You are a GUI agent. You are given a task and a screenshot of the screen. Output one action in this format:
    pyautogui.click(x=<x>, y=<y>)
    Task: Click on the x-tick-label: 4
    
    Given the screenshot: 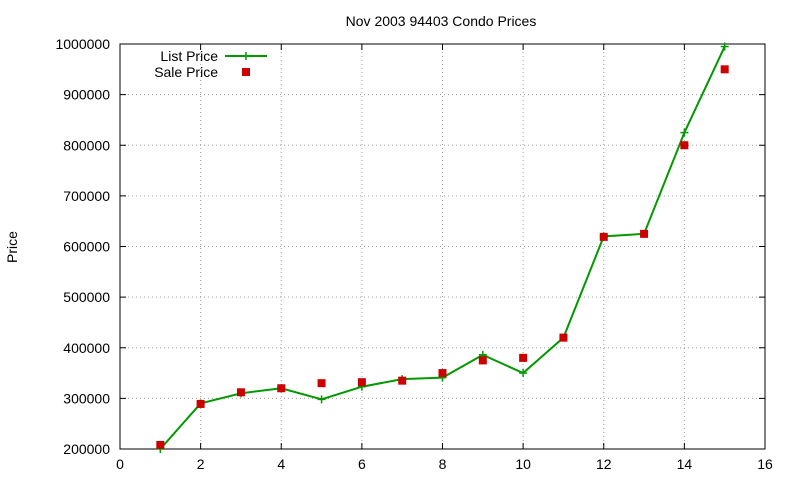 What is the action you would take?
    pyautogui.click(x=281, y=464)
    